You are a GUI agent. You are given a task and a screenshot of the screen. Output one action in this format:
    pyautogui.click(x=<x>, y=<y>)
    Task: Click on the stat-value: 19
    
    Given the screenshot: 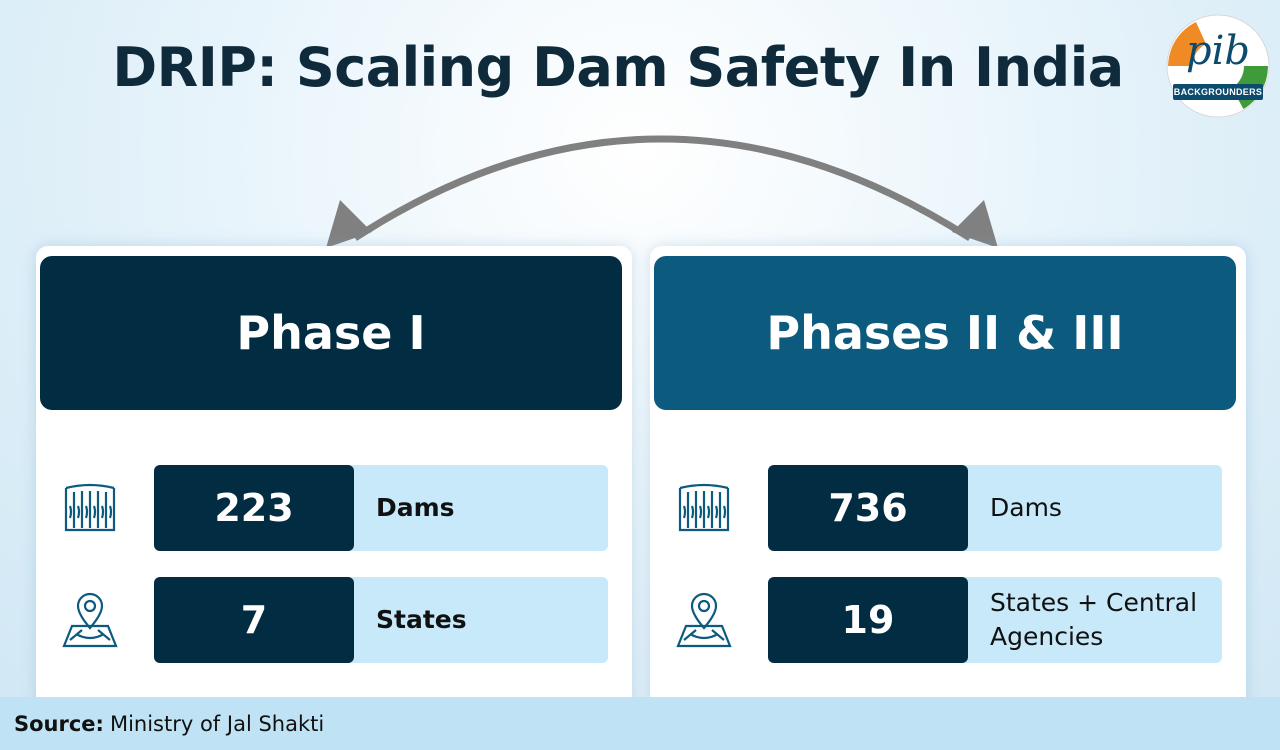 What is the action you would take?
    pyautogui.click(x=868, y=620)
    